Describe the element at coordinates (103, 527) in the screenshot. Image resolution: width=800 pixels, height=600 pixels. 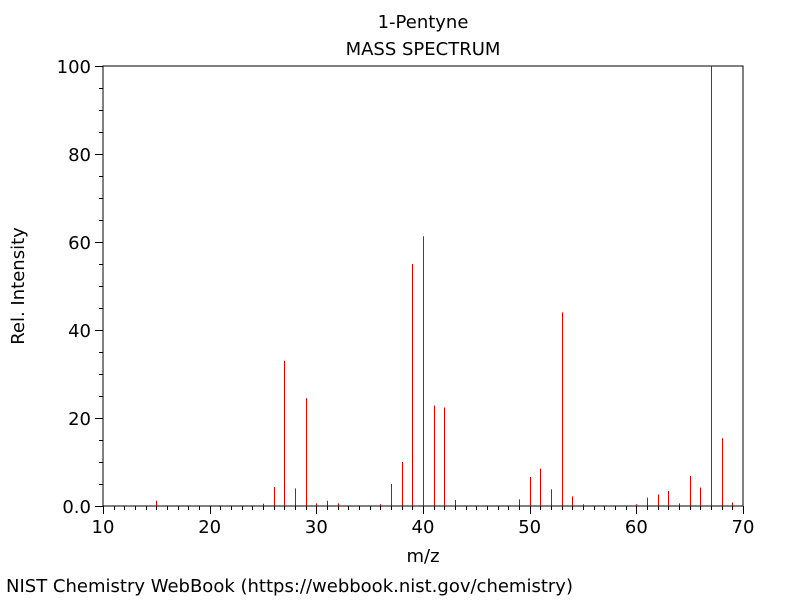
I see `x-tick-label: 10` at that location.